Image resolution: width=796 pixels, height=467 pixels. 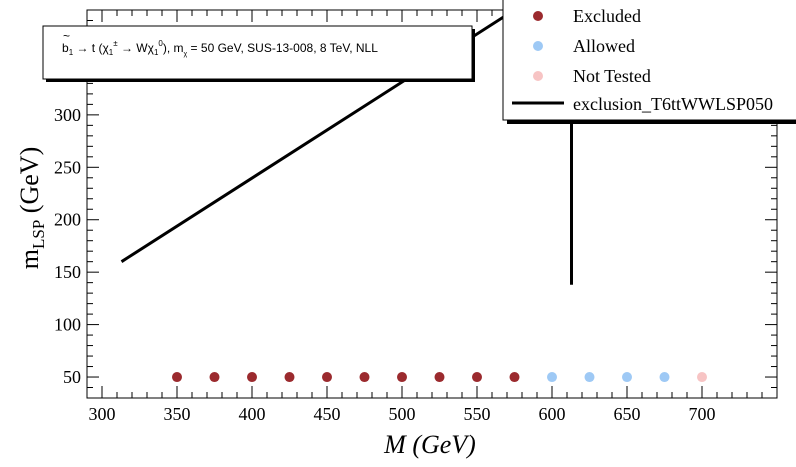 I want to click on legend-marker-excluded, so click(x=538, y=16).